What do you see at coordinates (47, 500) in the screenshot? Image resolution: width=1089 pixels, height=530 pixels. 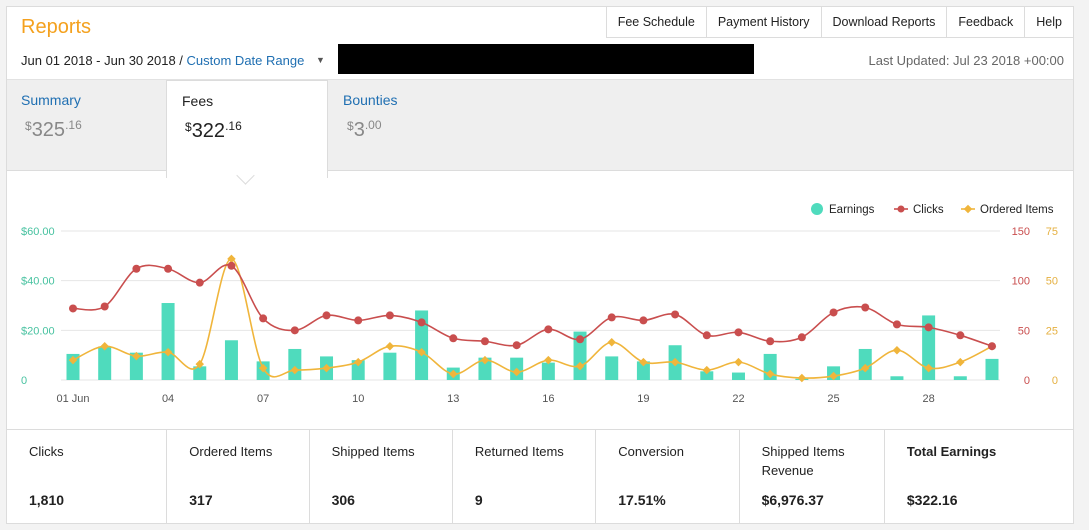 I see `summary-clicks-value: 1,810` at bounding box center [47, 500].